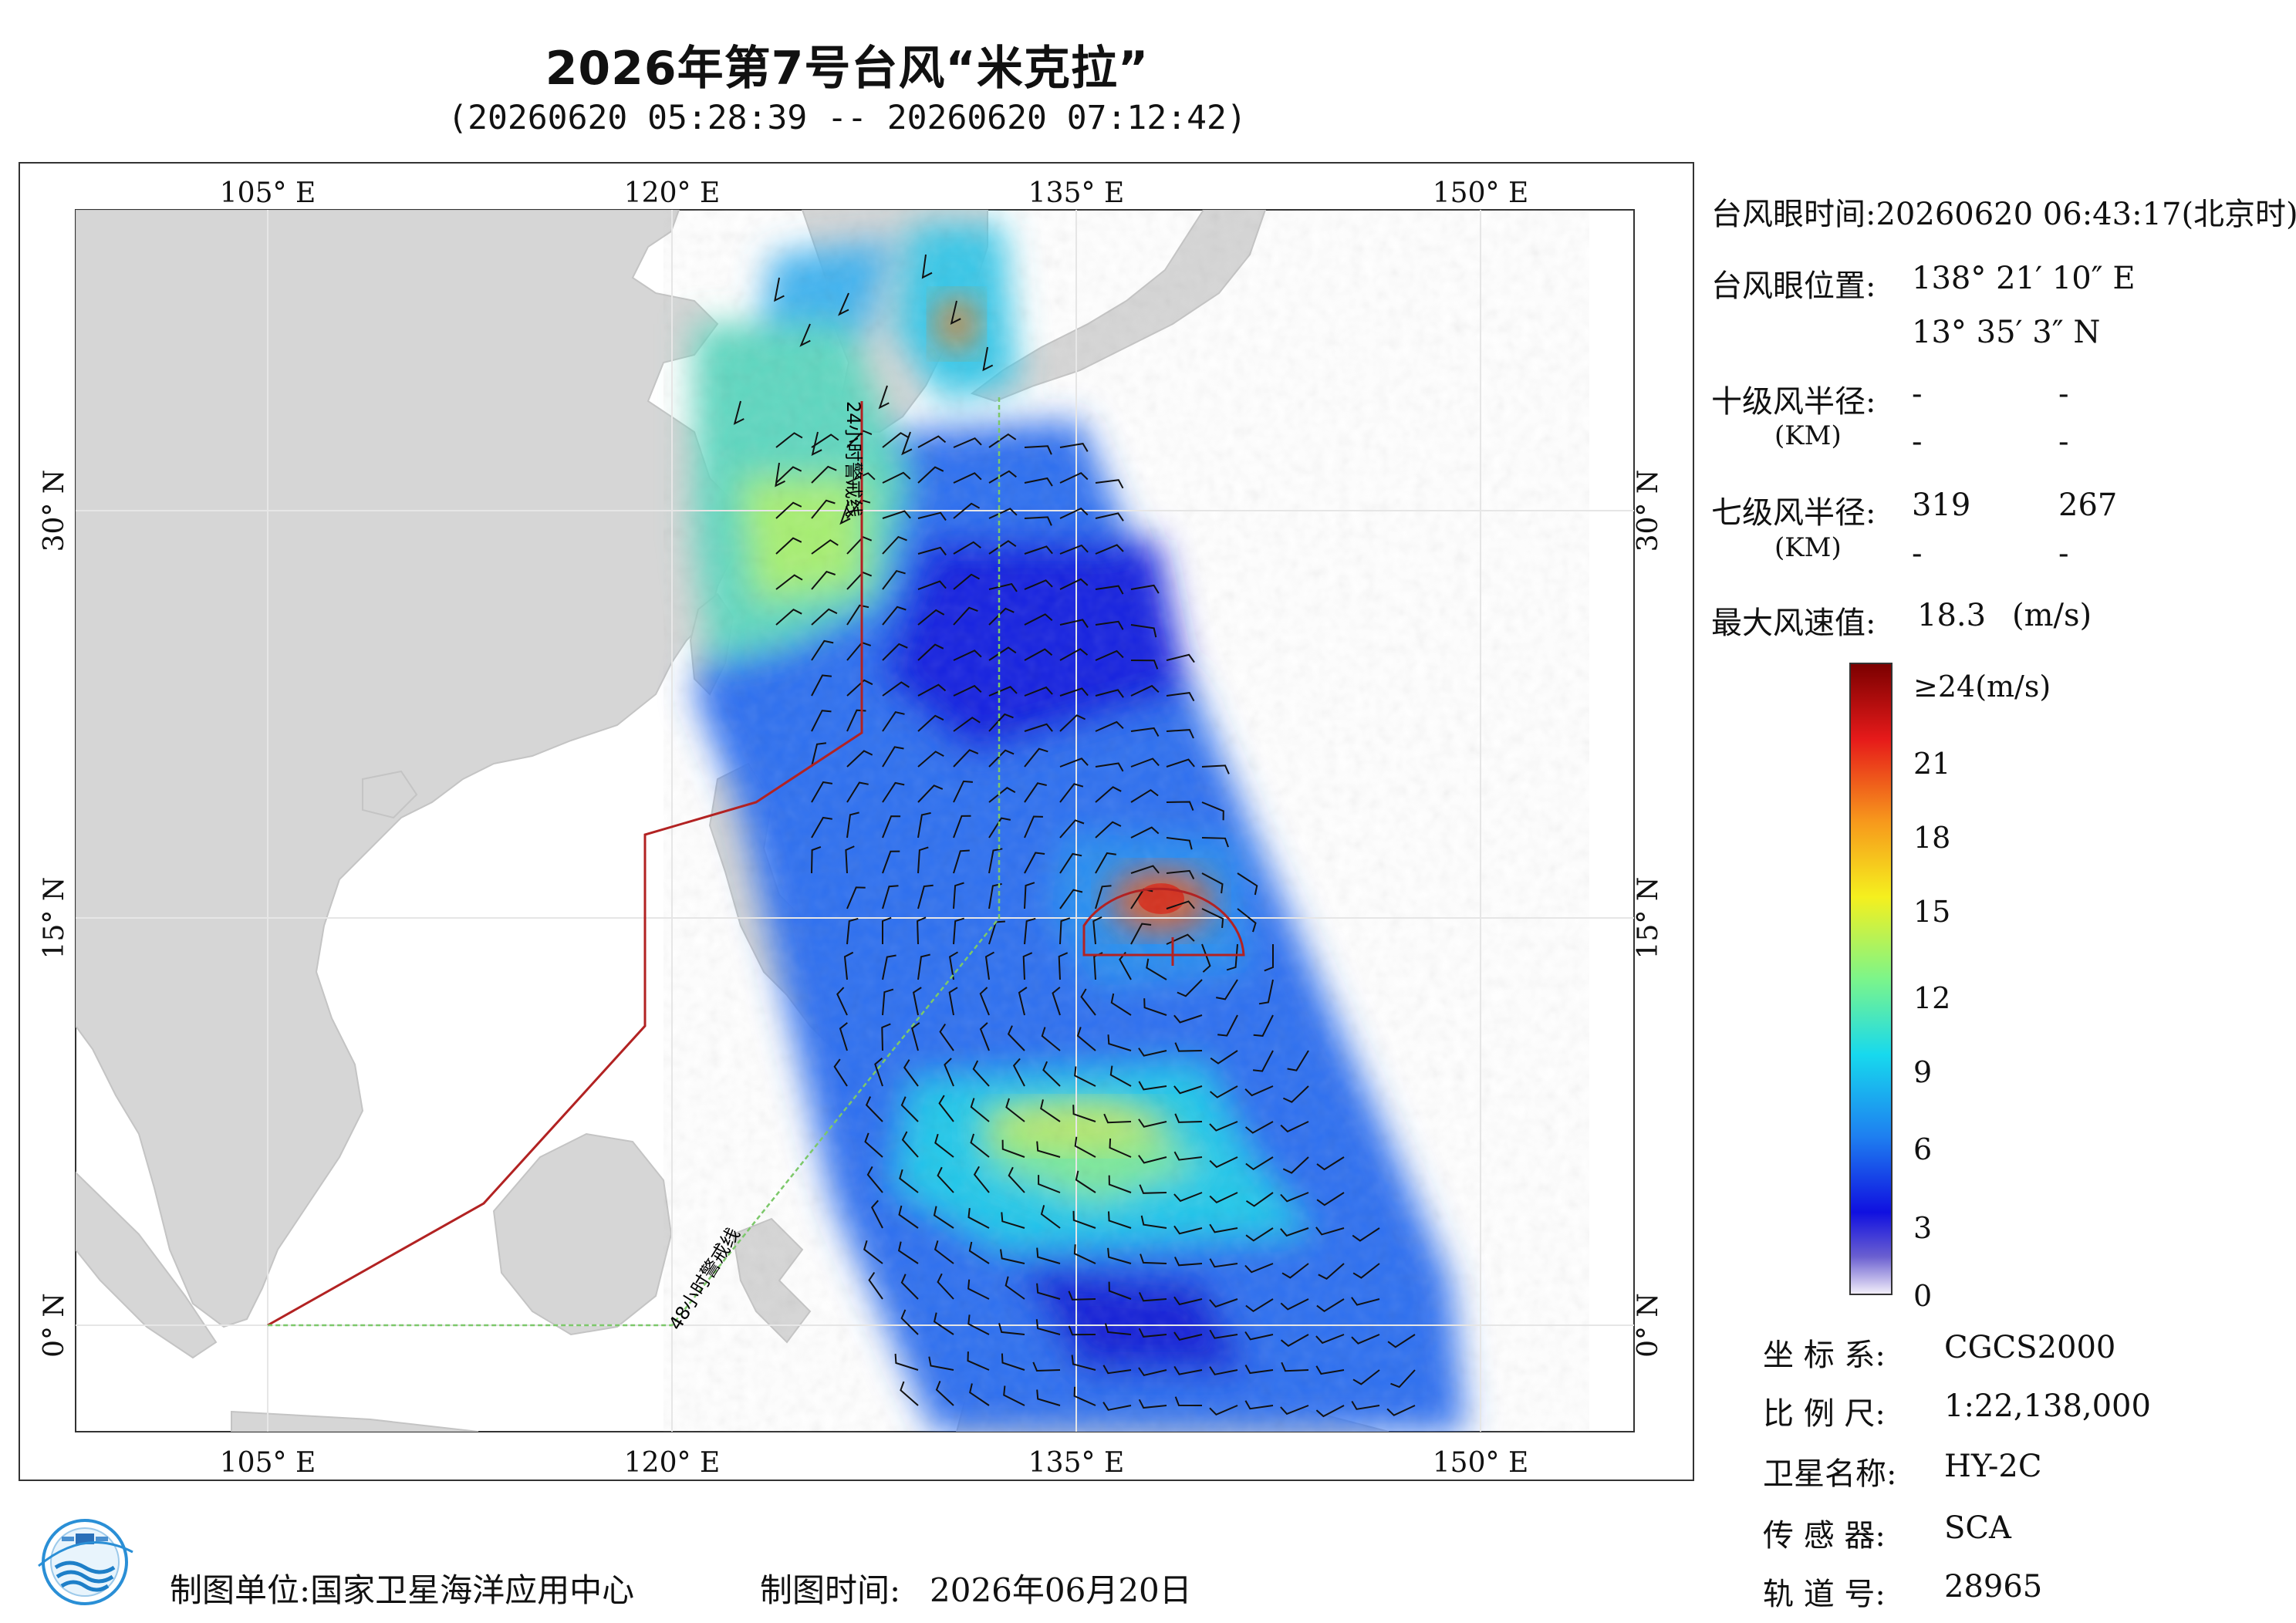  What do you see at coordinates (355, 1421) in the screenshot?
I see `land-java` at bounding box center [355, 1421].